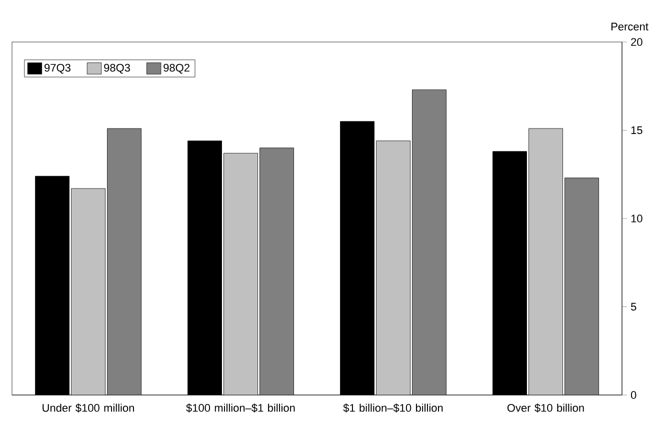 The image size is (664, 442). Describe the element at coordinates (636, 218) in the screenshot. I see `y-tick-label: 10` at that location.